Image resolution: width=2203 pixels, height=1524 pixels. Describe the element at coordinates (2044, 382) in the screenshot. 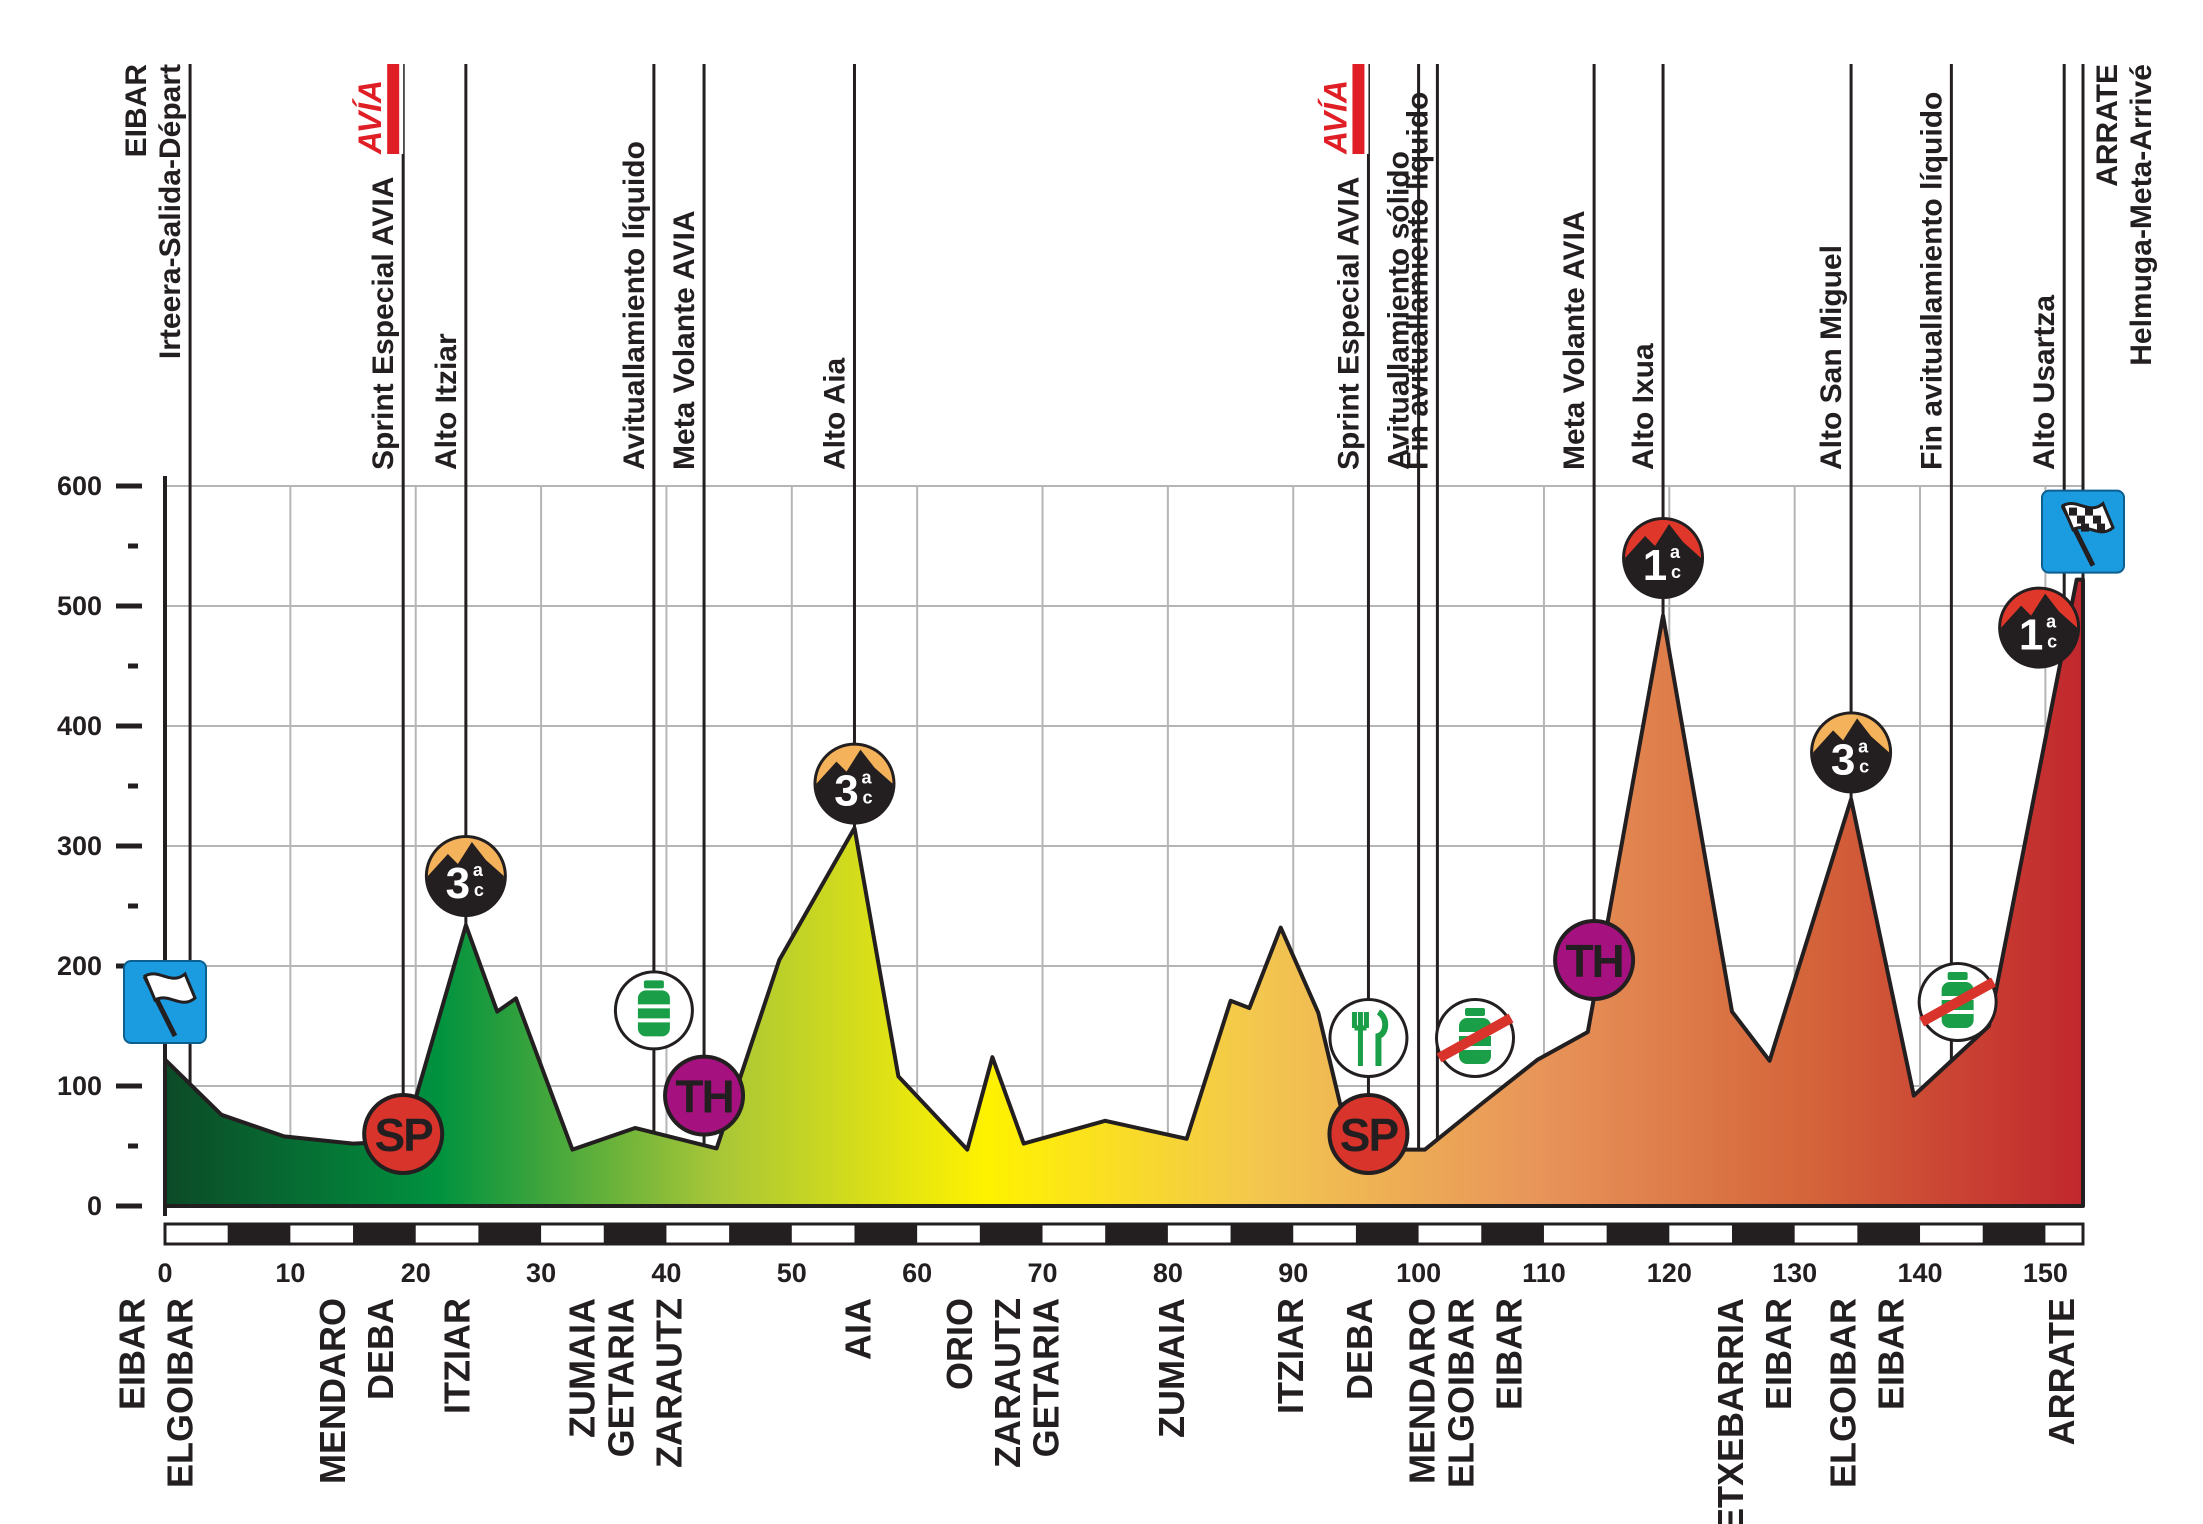

I see `pass-label: Alto Usartza` at that location.